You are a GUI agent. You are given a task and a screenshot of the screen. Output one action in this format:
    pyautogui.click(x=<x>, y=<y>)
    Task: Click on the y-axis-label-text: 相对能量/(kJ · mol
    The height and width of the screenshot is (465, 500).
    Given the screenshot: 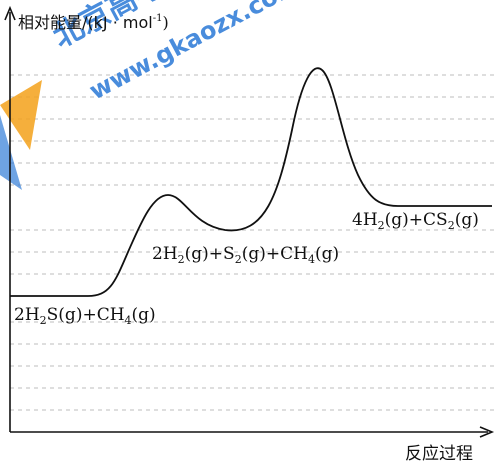 What is the action you would take?
    pyautogui.click(x=85, y=22)
    